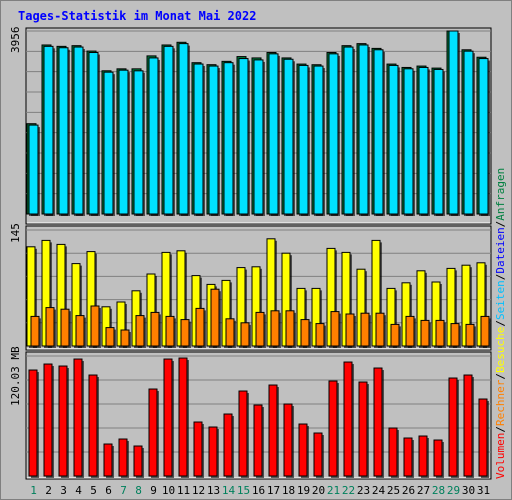 This screenshot has height=500, width=512. Describe the element at coordinates (273, 490) in the screenshot. I see `x-tick-label: 17` at that location.